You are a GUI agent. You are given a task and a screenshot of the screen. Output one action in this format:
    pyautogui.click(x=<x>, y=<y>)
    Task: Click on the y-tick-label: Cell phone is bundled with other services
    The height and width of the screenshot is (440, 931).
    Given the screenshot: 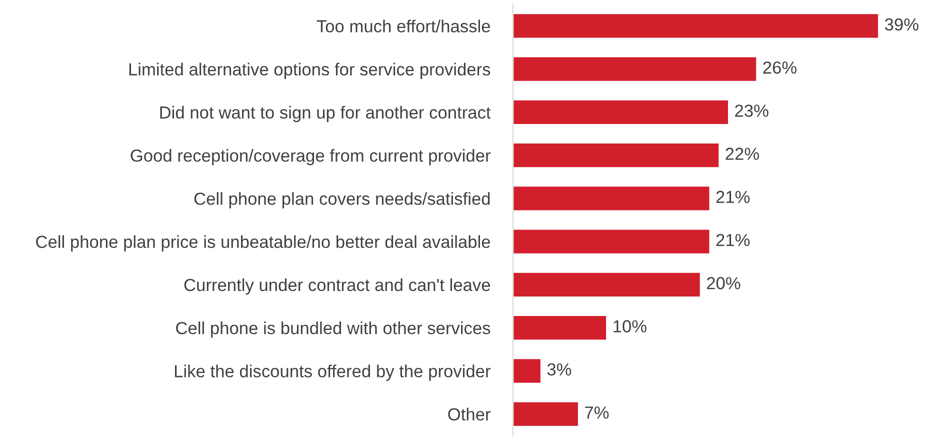 What is the action you would take?
    pyautogui.click(x=333, y=330)
    